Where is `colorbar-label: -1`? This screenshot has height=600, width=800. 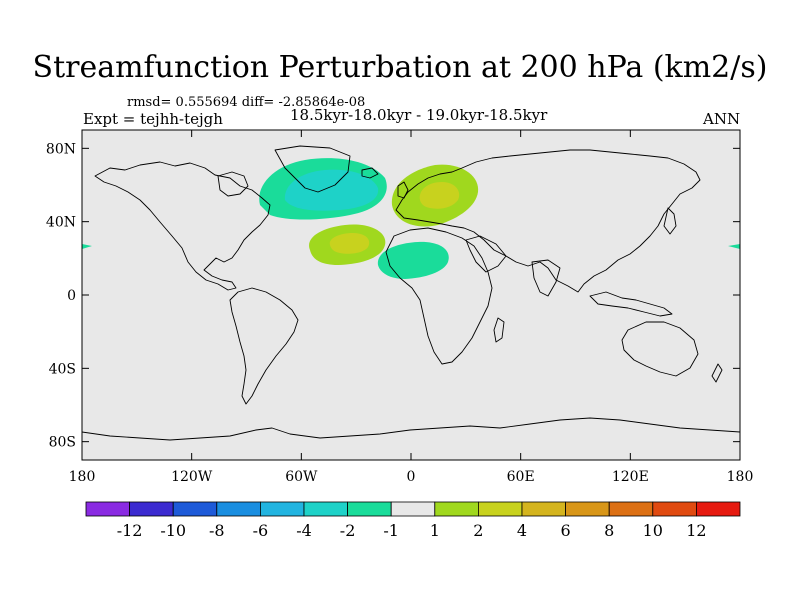
colorbar-label: -1 is located at coordinates (391, 530).